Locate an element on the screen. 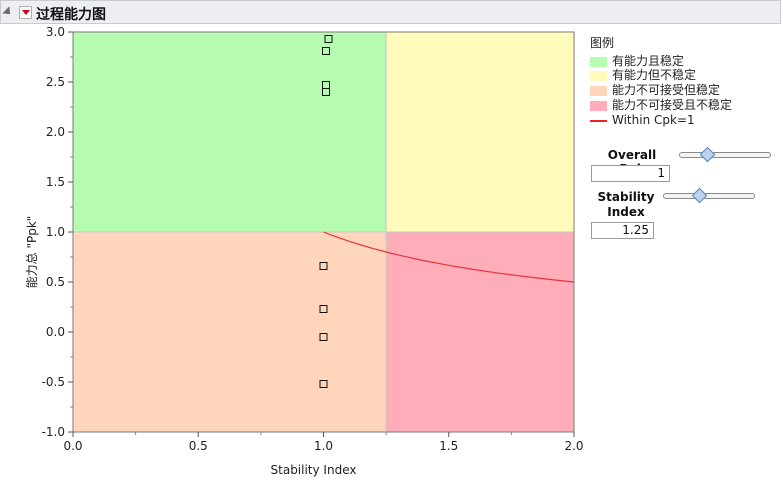  legend-item-incapable-stable: 能力不可接受但稳定 is located at coordinates (655, 90).